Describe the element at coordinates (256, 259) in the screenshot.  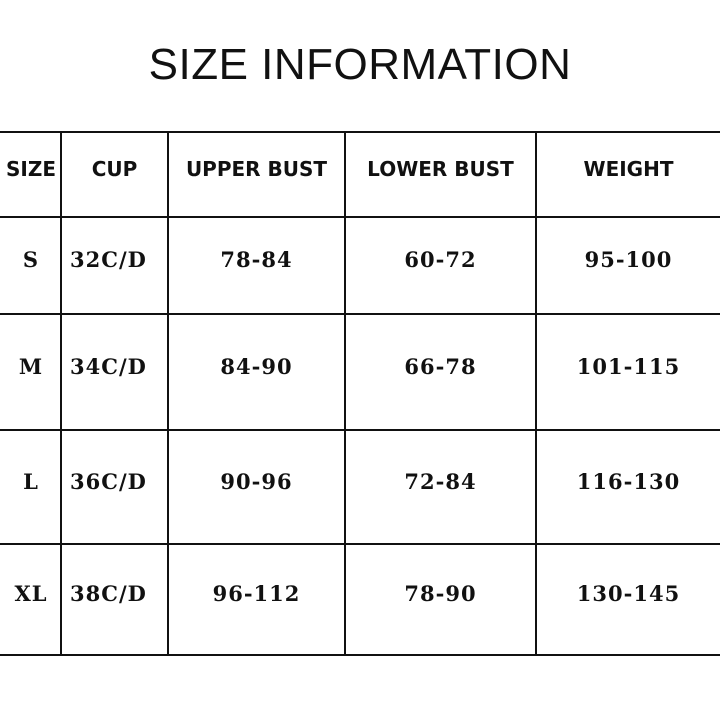
I see `table-cell: 78-84` at that location.